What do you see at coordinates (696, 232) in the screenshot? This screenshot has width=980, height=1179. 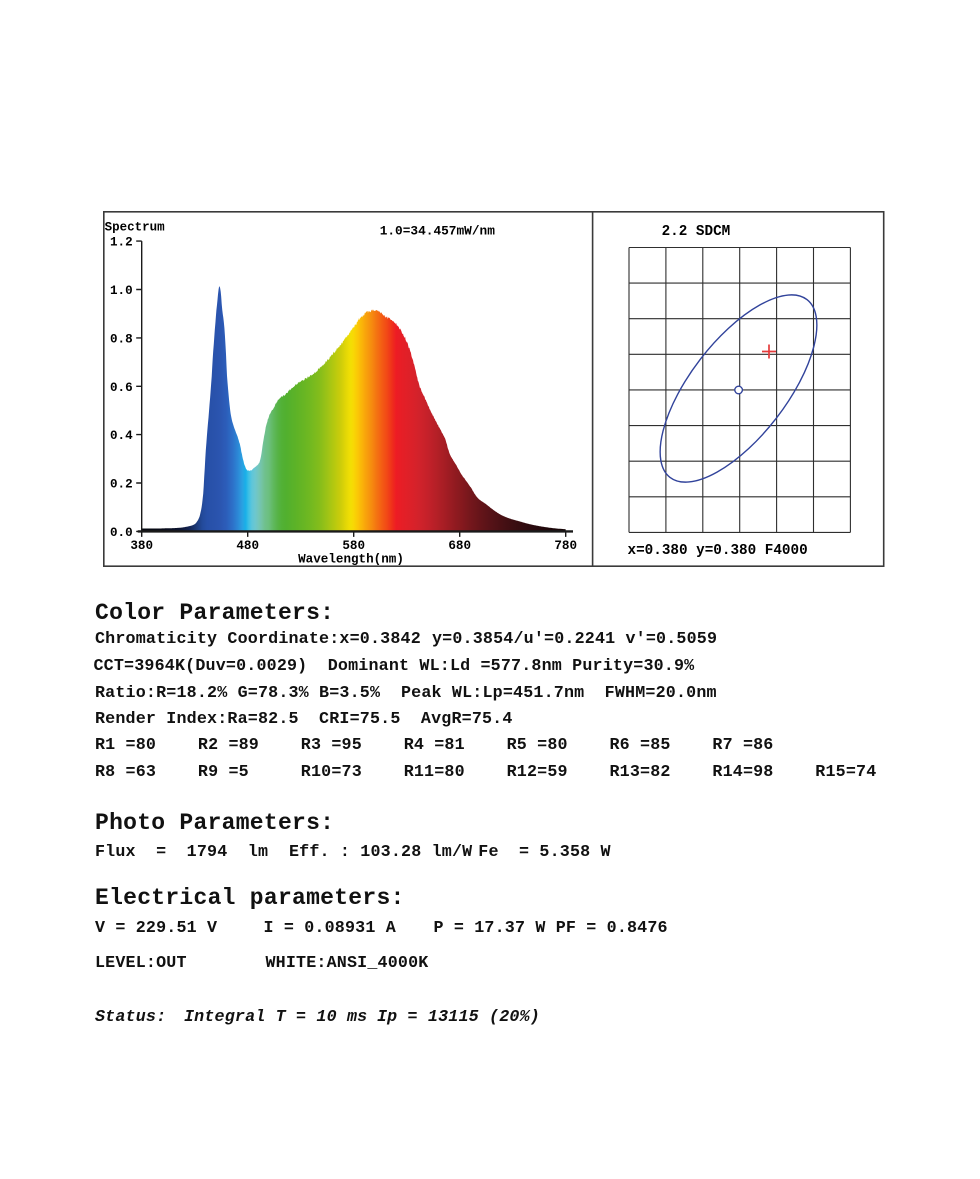 I see `svg-text: 2.2 SDCM` at bounding box center [696, 232].